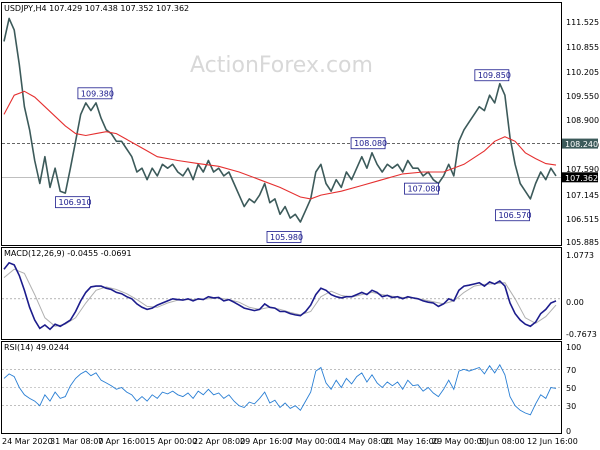 Image resolution: width=600 pixels, height=450 pixels. Describe the element at coordinates (582, 169) in the screenshot. I see `price-tick-label: 107.590` at that location.